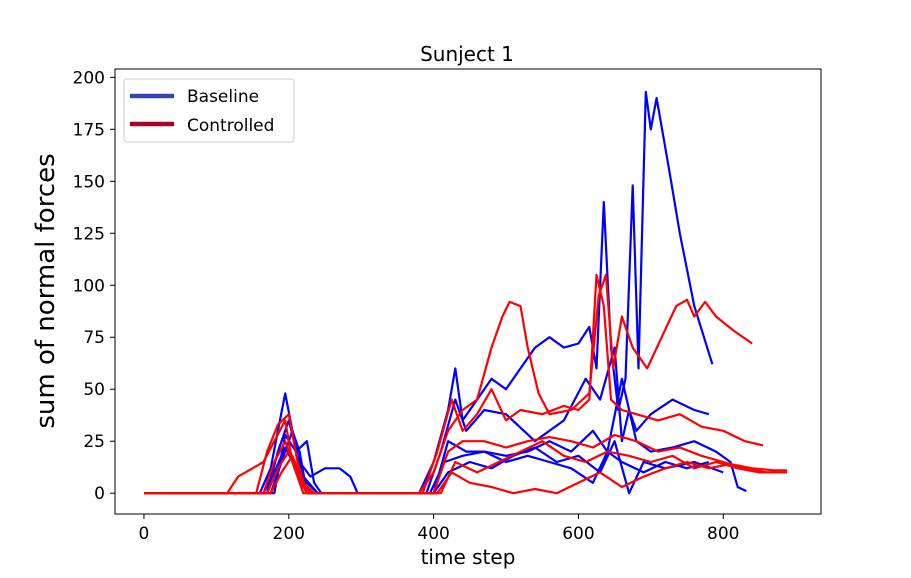 The height and width of the screenshot is (578, 911). I want to click on y-tick-label: 0, so click(99, 494).